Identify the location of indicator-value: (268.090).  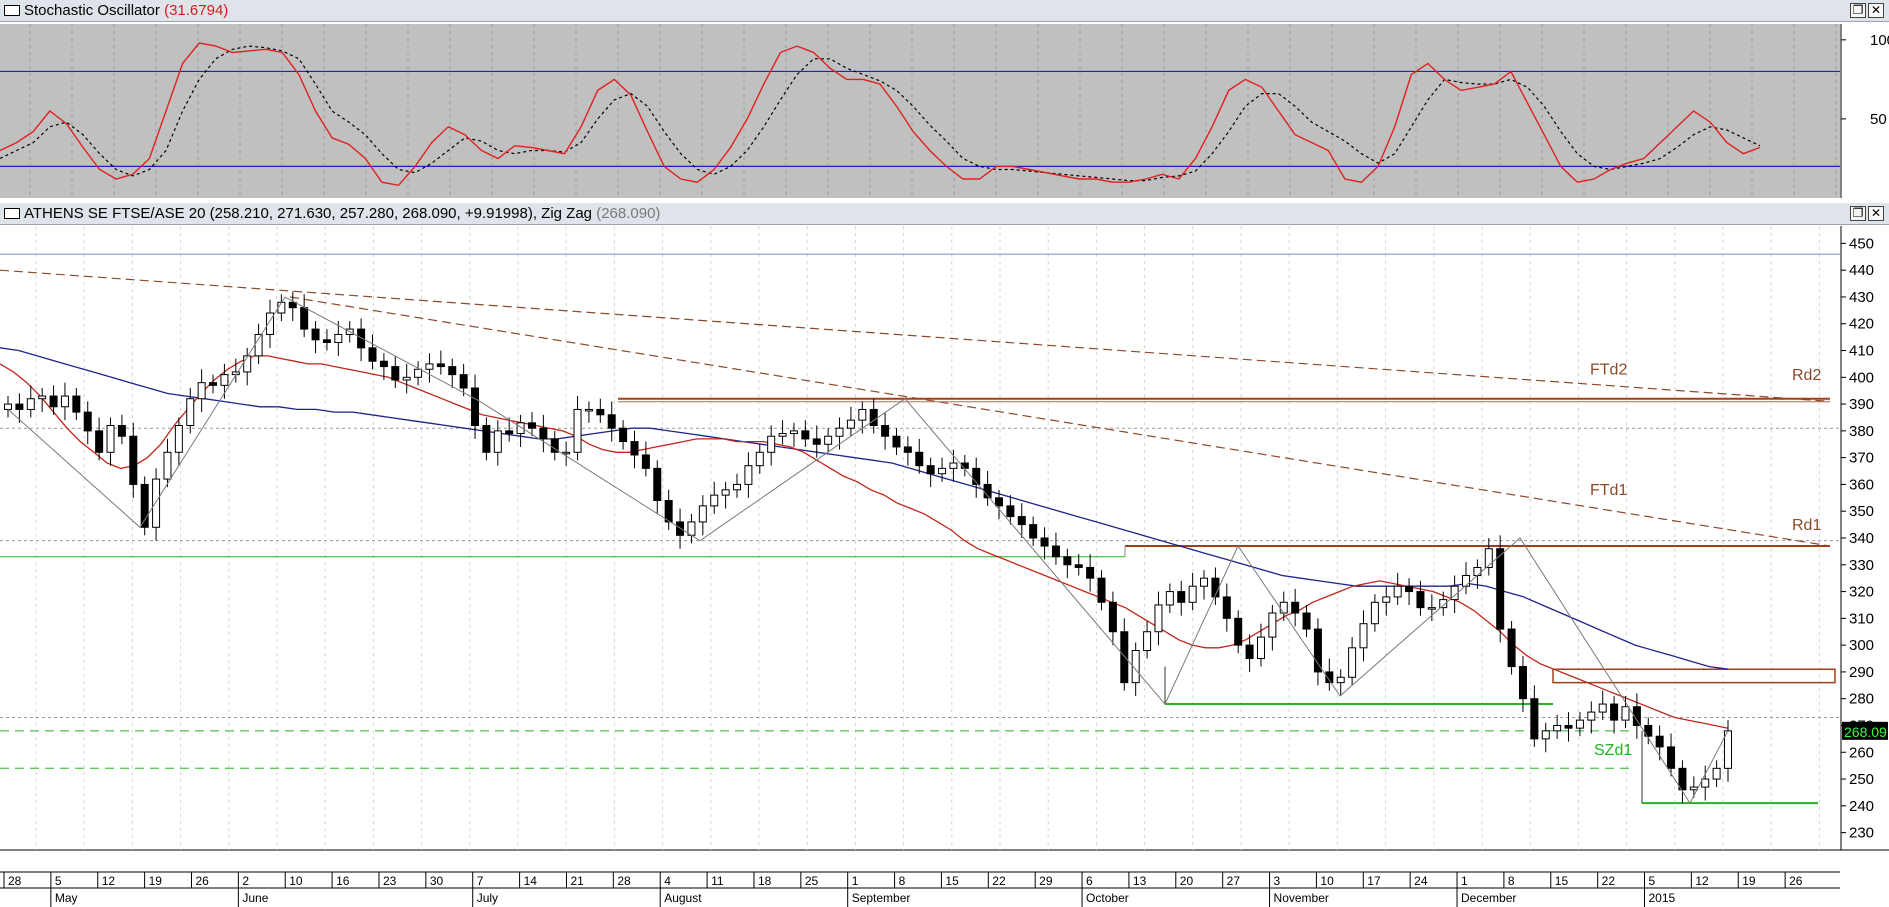
(628, 213).